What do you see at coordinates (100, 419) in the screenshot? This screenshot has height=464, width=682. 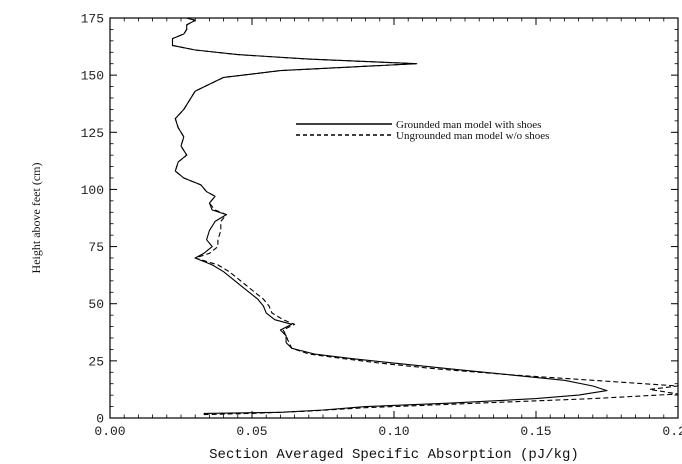 I see `y-tick-label: 0` at bounding box center [100, 419].